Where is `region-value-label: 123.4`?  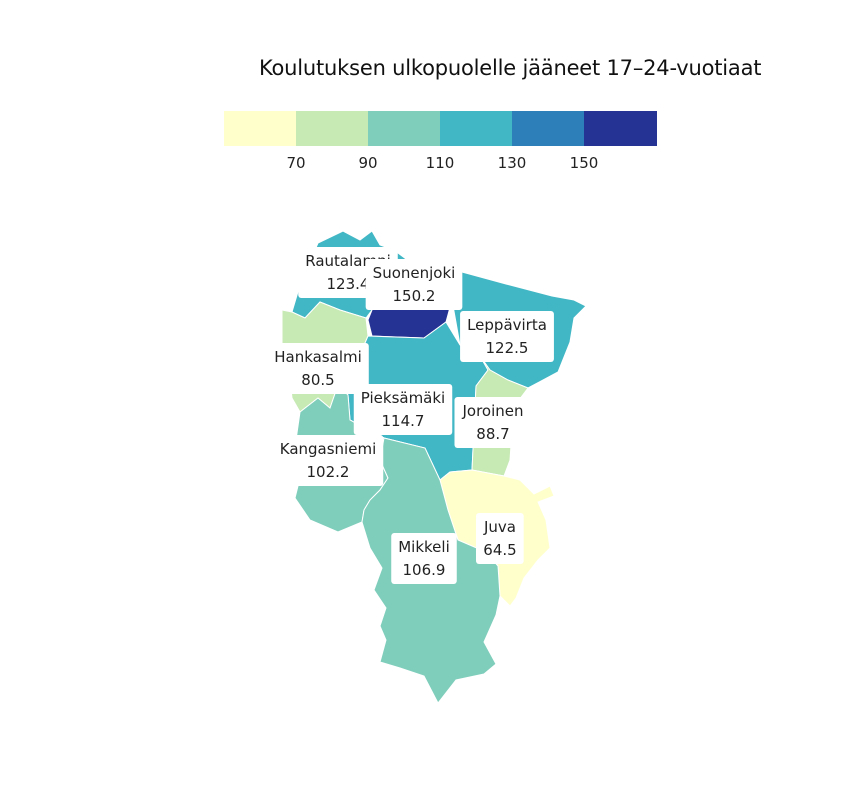
region-value-label: 123.4 is located at coordinates (348, 284).